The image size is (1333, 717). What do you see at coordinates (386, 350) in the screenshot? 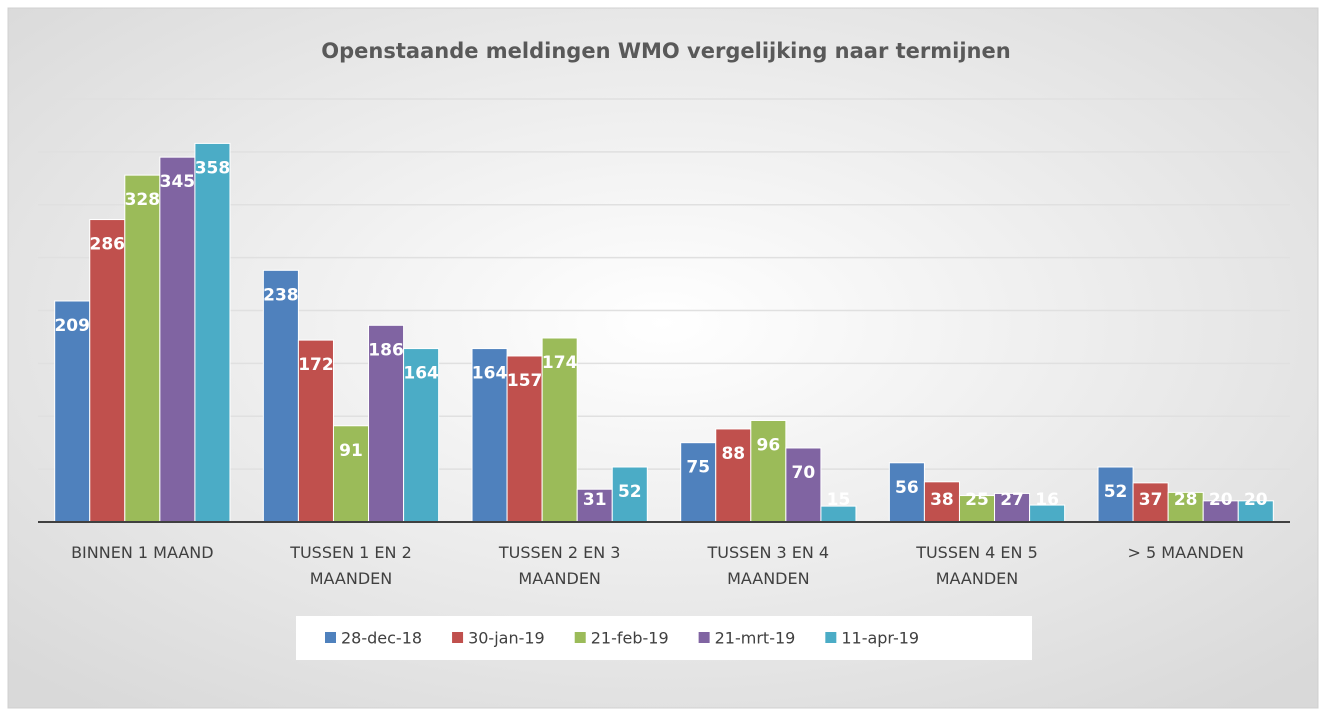
I see `data-label: 186` at bounding box center [386, 350].